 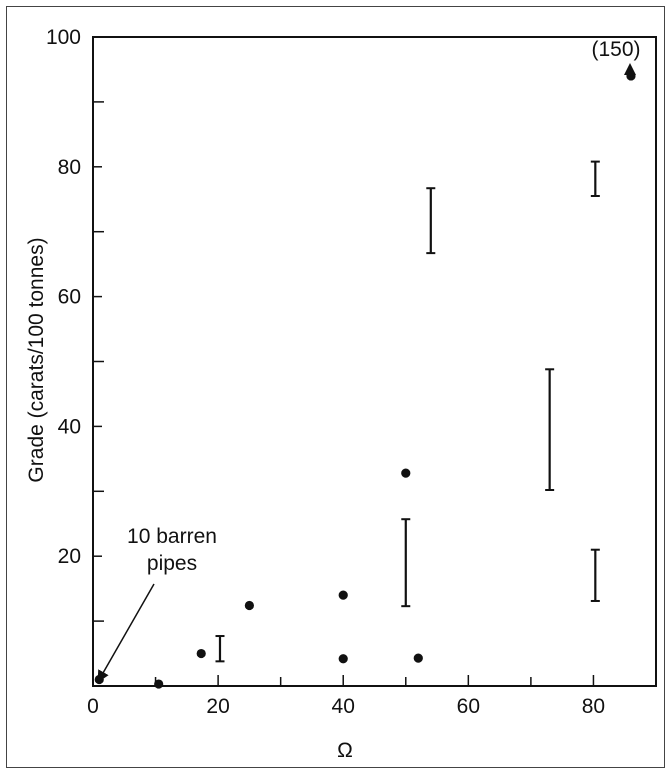 What do you see at coordinates (93, 706) in the screenshot?
I see `x-tick-label: 0` at bounding box center [93, 706].